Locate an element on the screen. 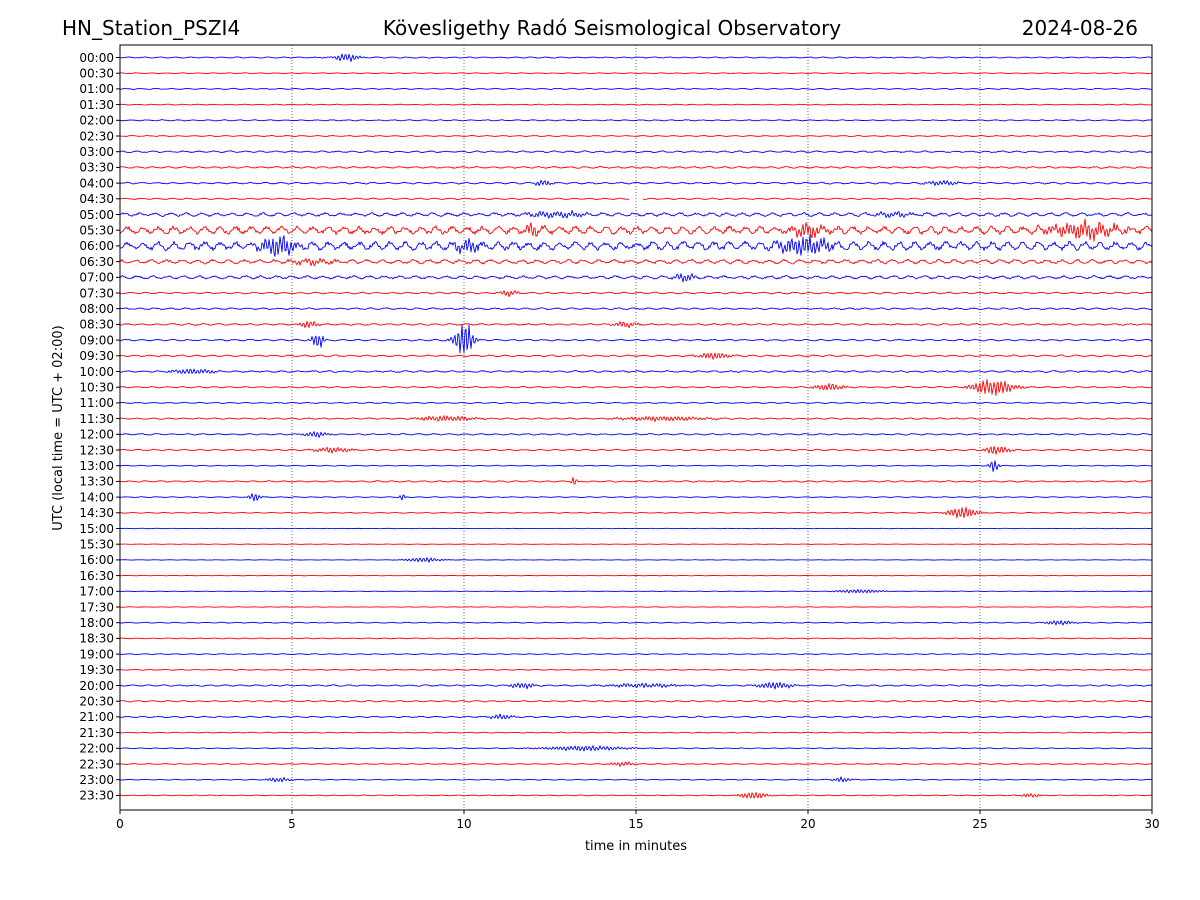 Image resolution: width=1200 pixels, height=900 pixels. x-ticks: 0 5 10 15 20 25 30 is located at coordinates (638, 820).